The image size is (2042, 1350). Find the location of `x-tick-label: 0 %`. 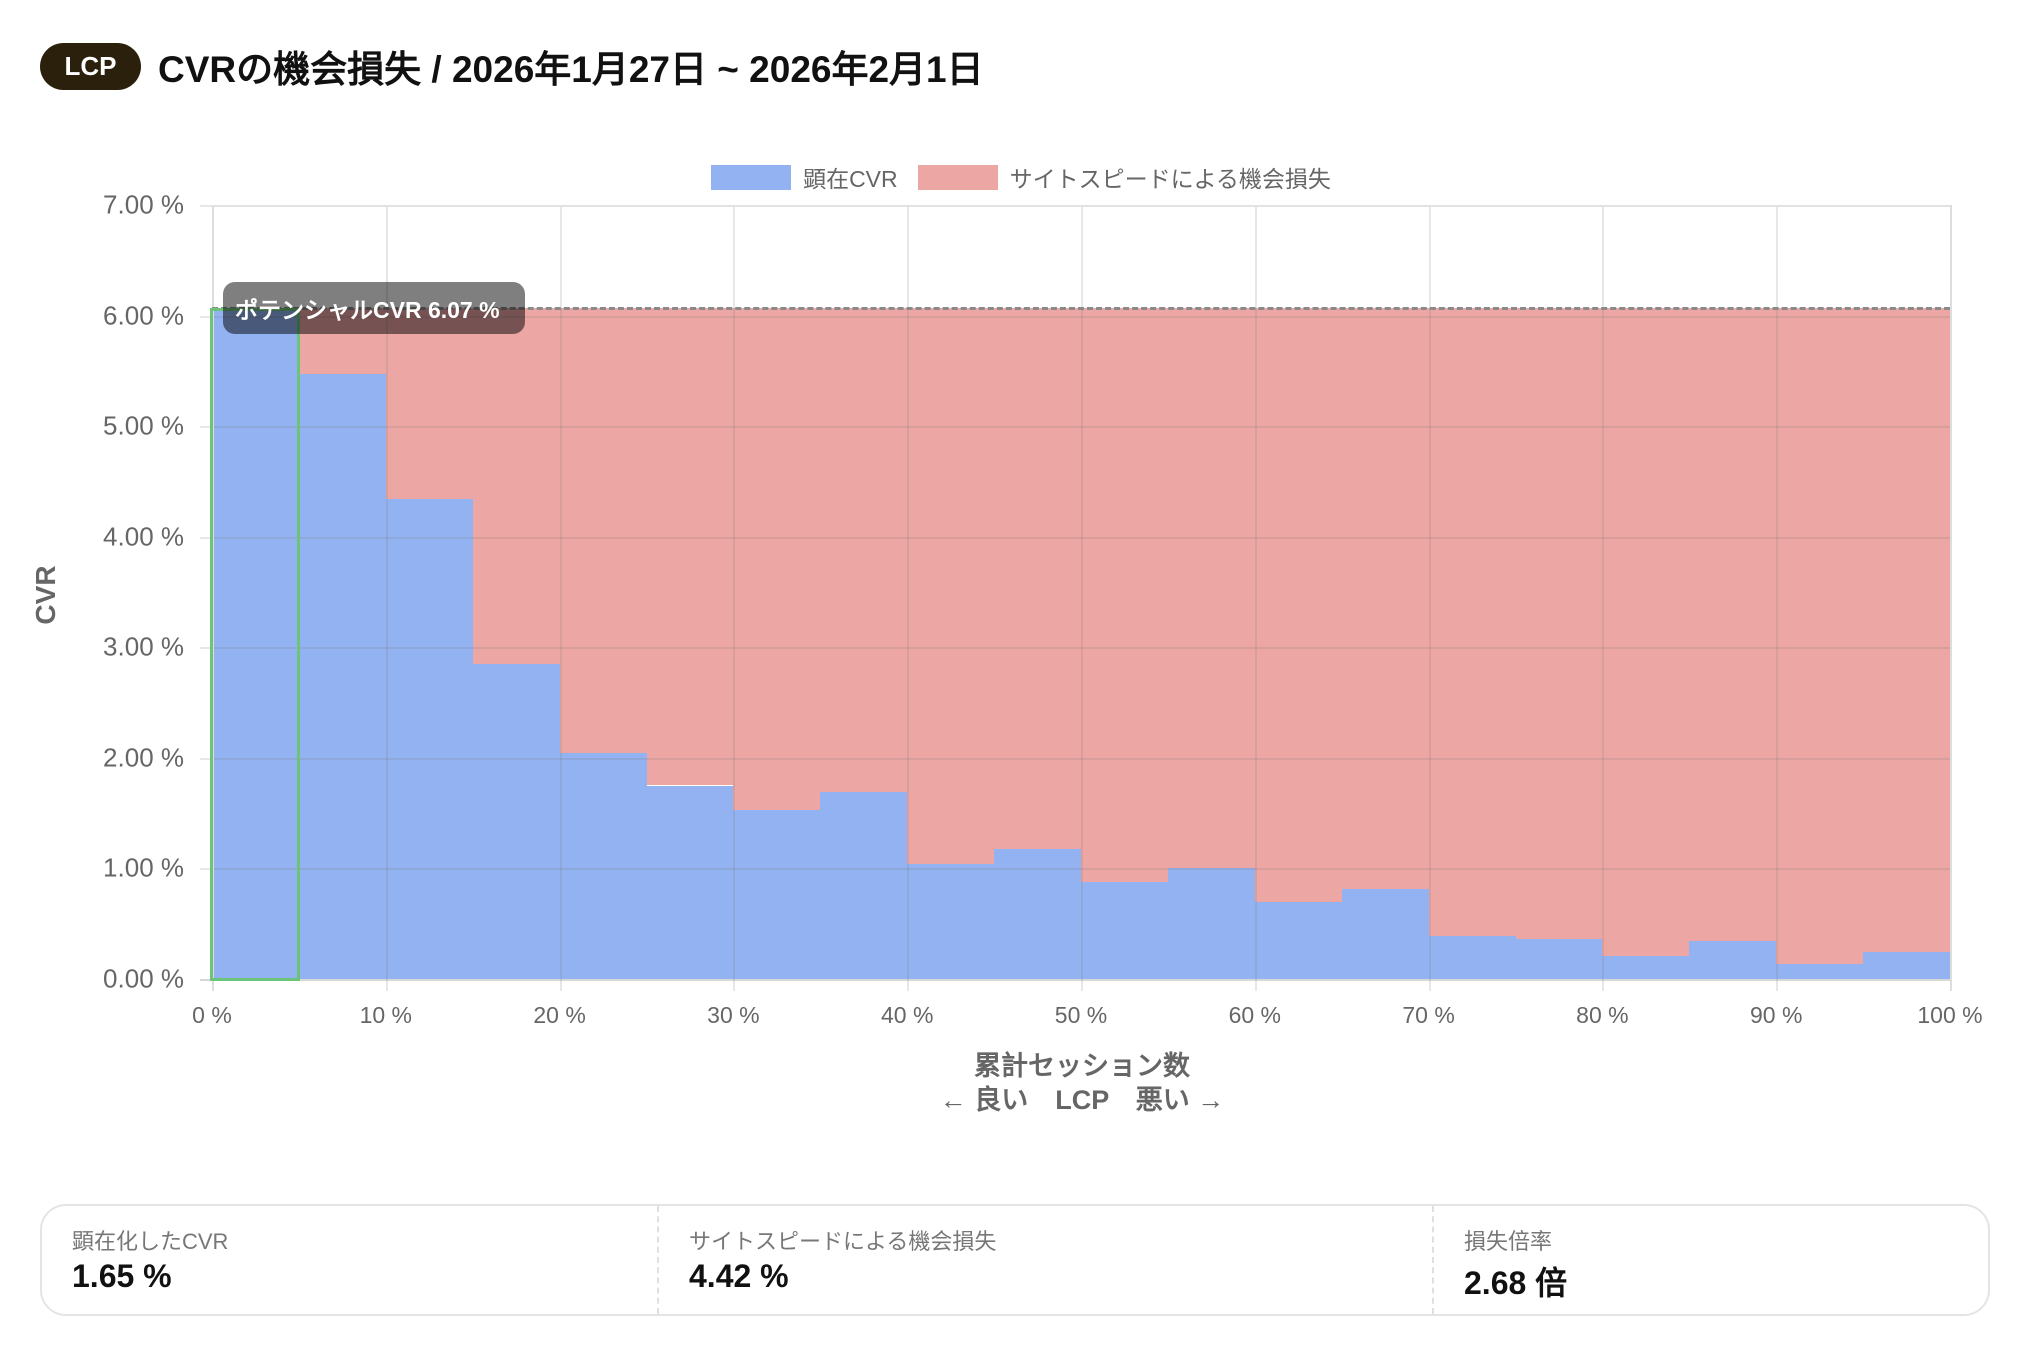

x-tick-label: 0 % is located at coordinates (212, 1015).